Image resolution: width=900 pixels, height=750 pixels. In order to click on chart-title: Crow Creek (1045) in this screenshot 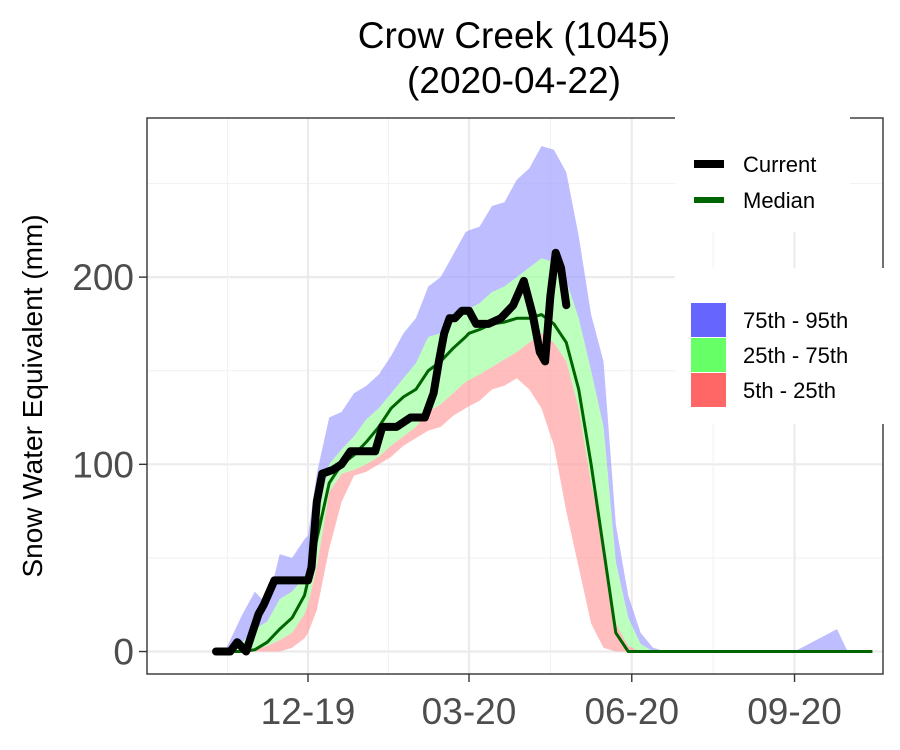, I will do `click(514, 35)`.